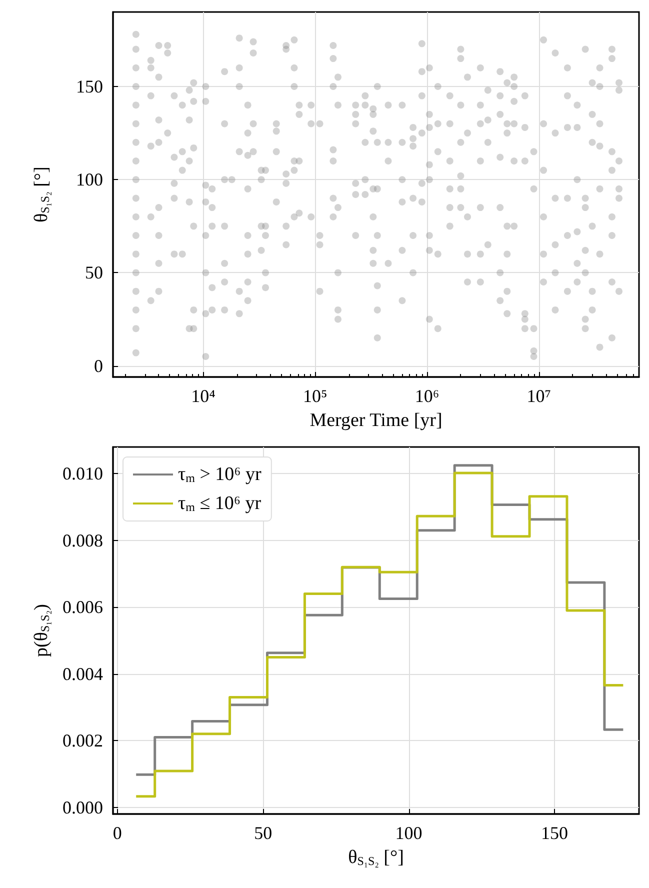  I want to click on y-tick-label: 0.002, so click(82, 740).